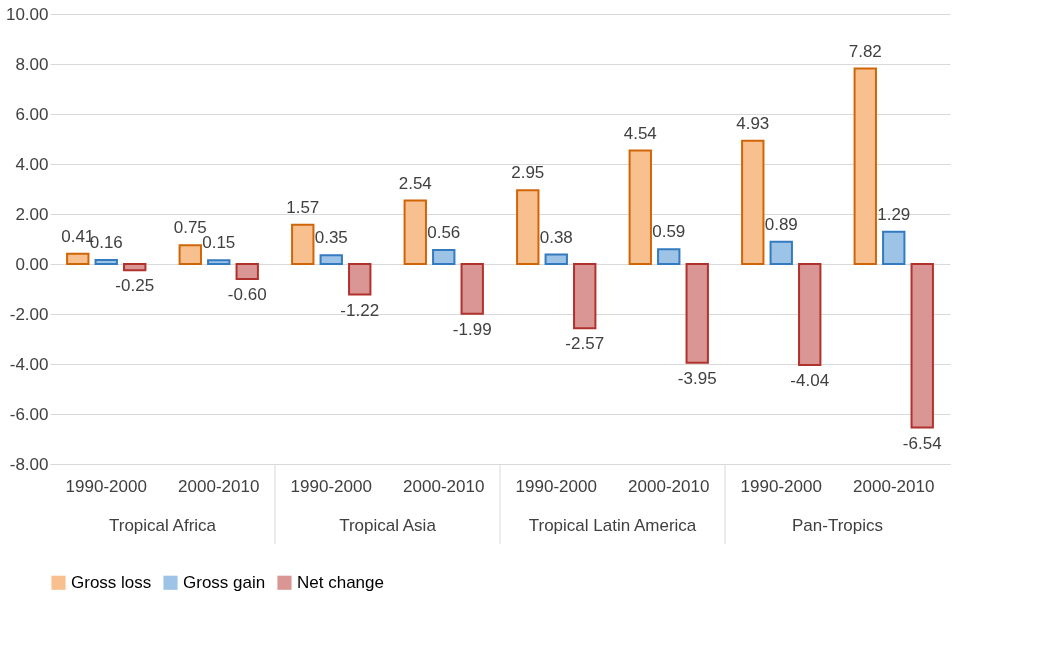 The height and width of the screenshot is (653, 1055). What do you see at coordinates (781, 224) in the screenshot?
I see `data-label: 0.89` at bounding box center [781, 224].